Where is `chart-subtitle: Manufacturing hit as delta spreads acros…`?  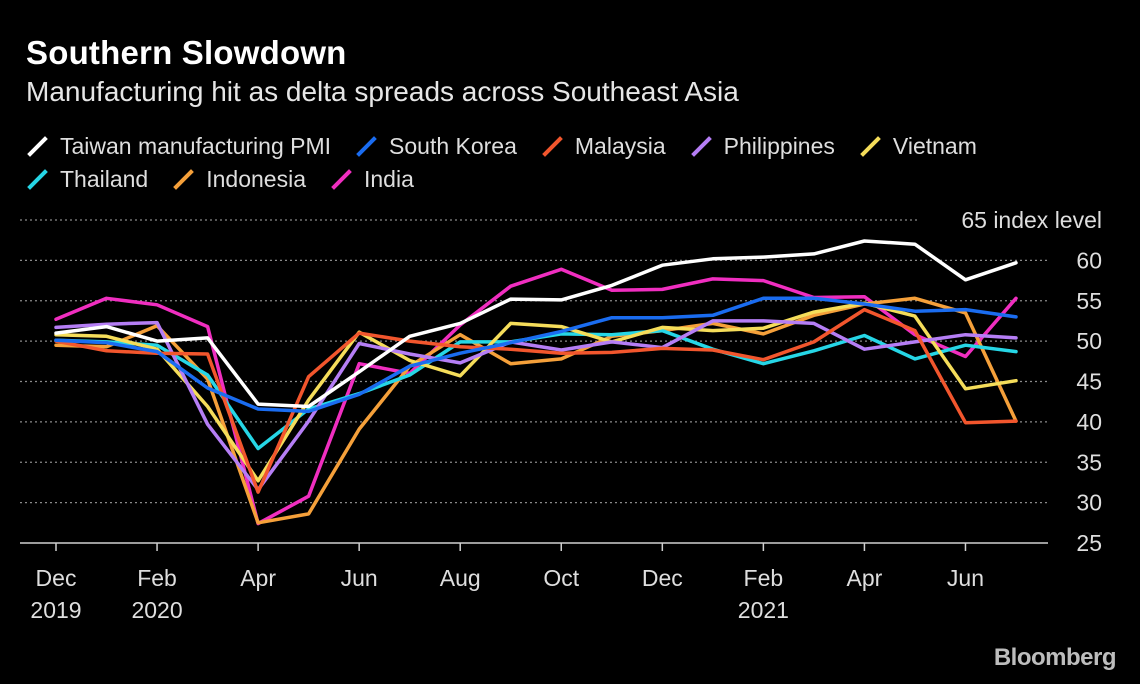 chart-subtitle: Manufacturing hit as delta spreads acros… is located at coordinates (382, 91).